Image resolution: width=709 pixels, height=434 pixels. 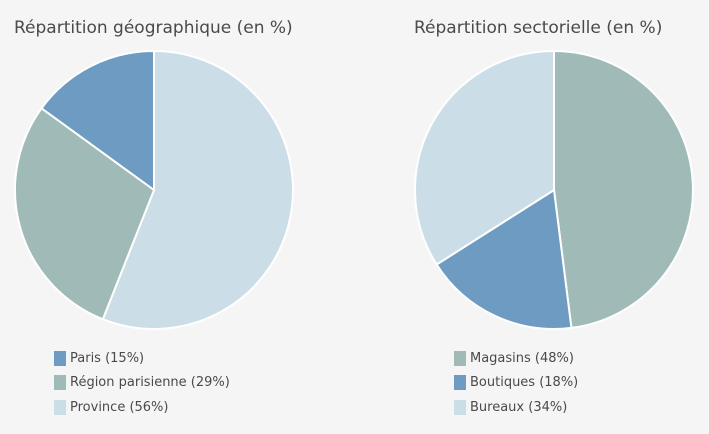 I want to click on legend-item-region-parisienne: Région parisienne (29%), so click(x=142, y=383).